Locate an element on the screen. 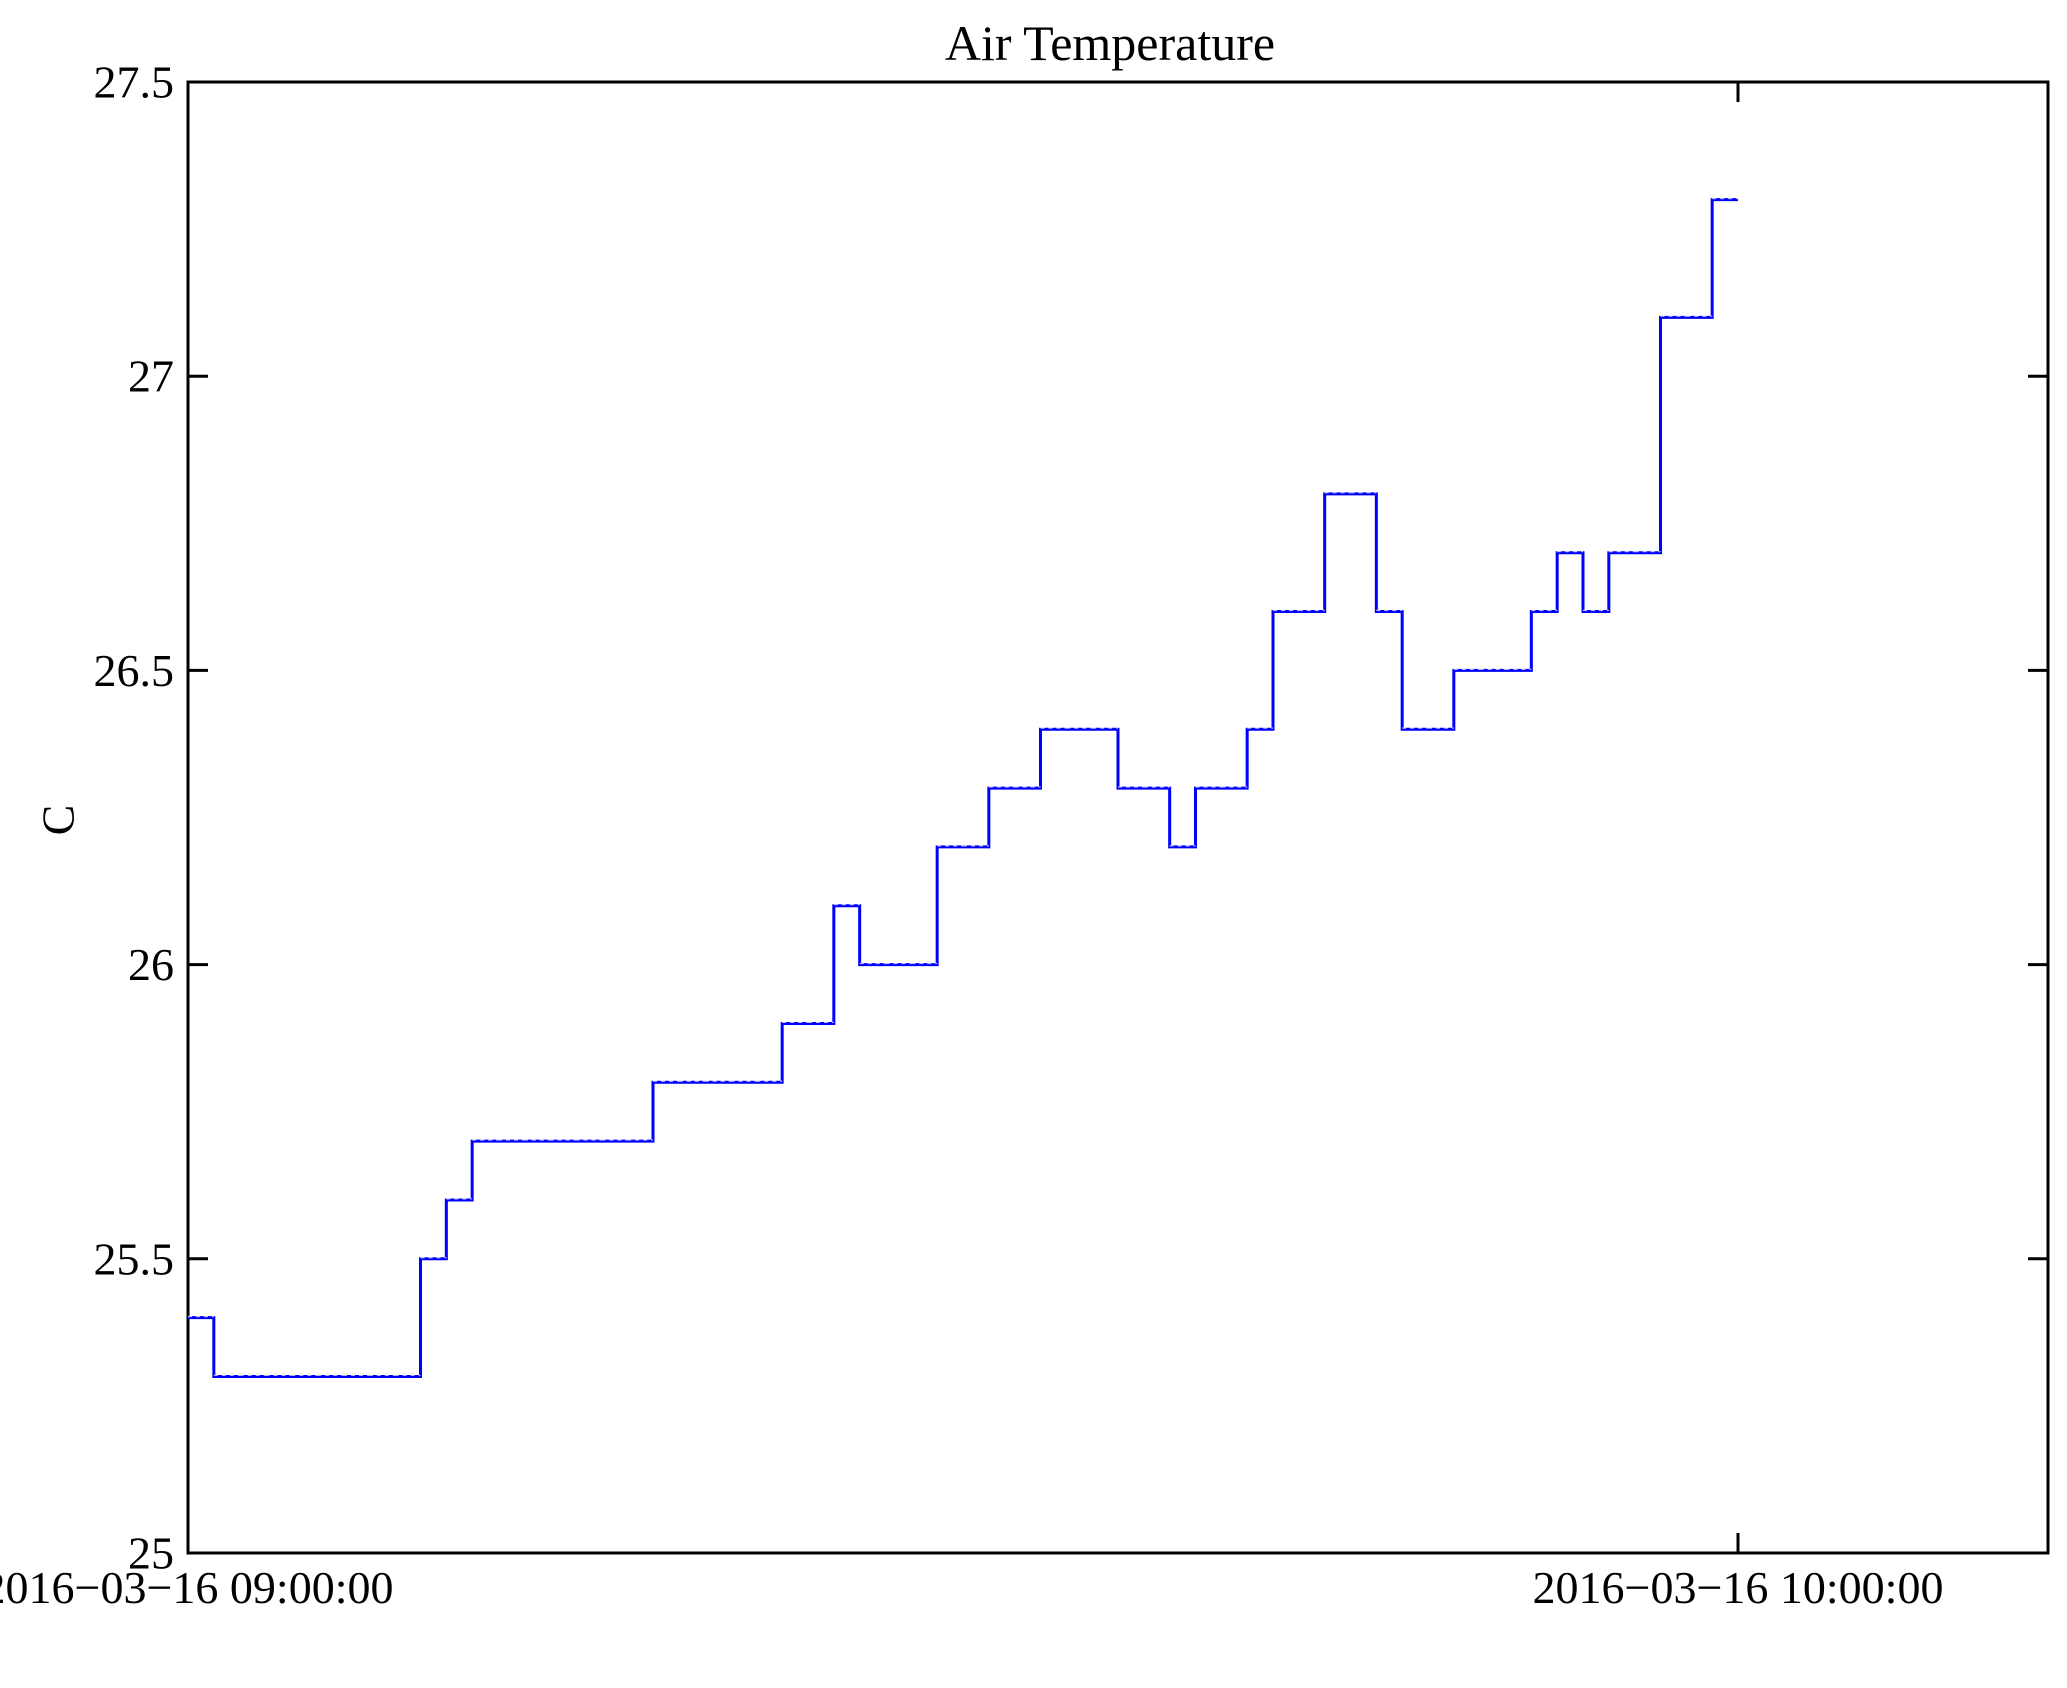  x-tick-label: 2016−03−16 10:00:00 is located at coordinates (1738, 1587).